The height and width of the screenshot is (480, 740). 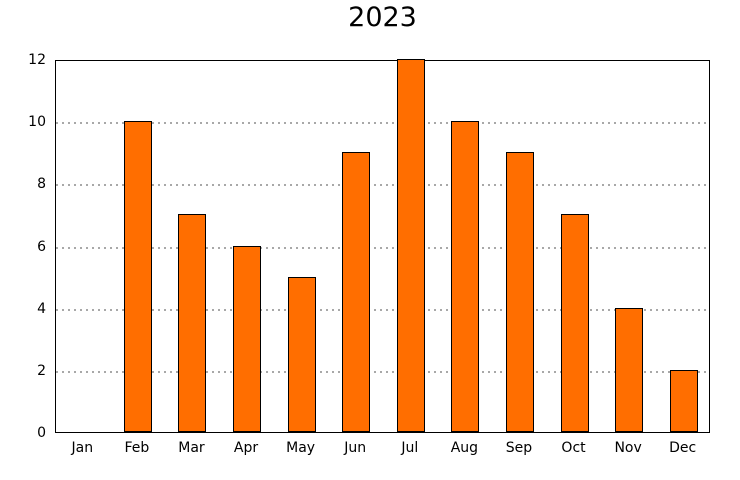 I want to click on gridline-y8, so click(x=382, y=185).